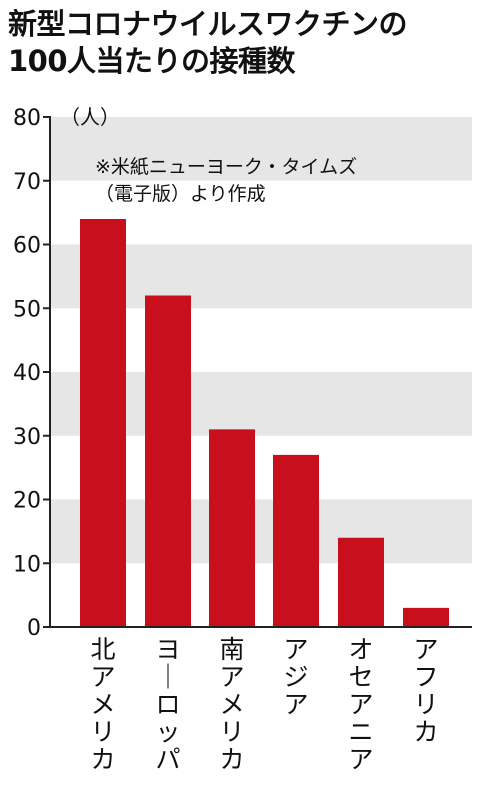 The image size is (484, 800). What do you see at coordinates (27, 118) in the screenshot?
I see `y-tick-label: 80` at bounding box center [27, 118].